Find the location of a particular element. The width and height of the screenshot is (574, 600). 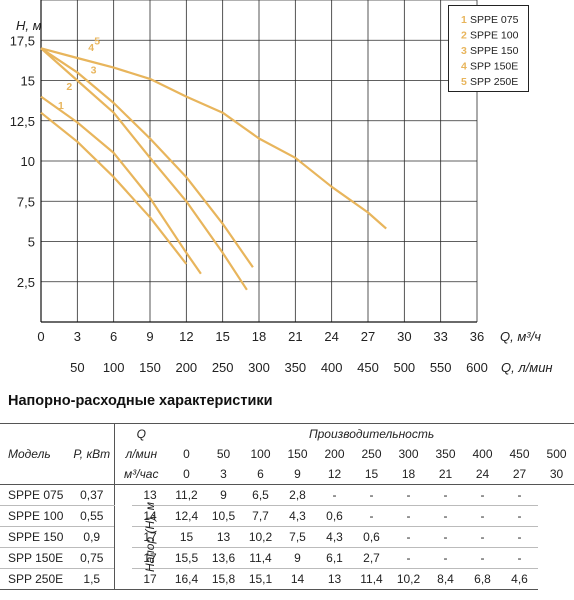

legend-marker: 1 is located at coordinates (464, 20).